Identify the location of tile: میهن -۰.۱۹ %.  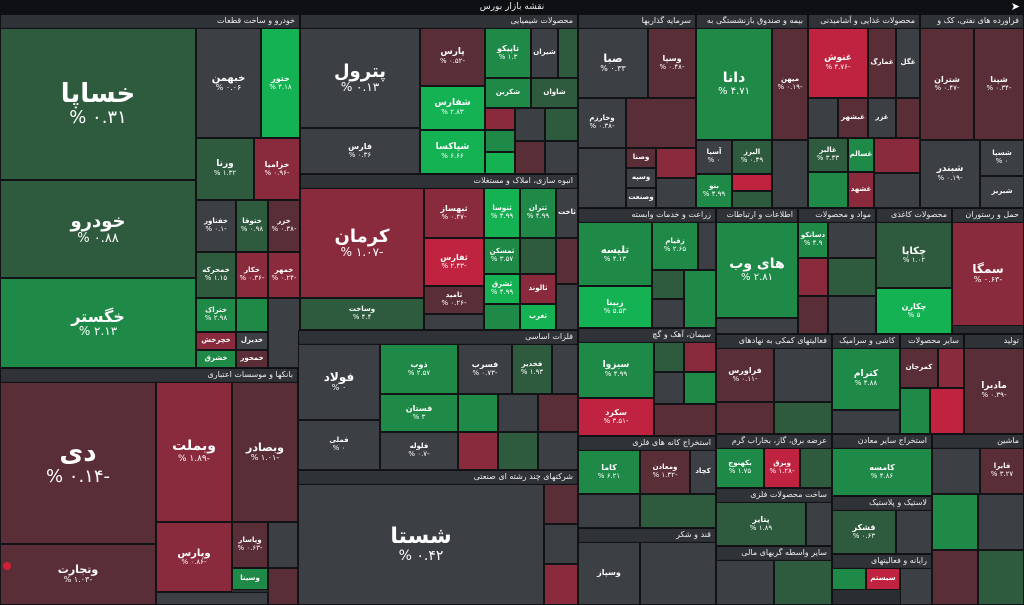
(790, 84).